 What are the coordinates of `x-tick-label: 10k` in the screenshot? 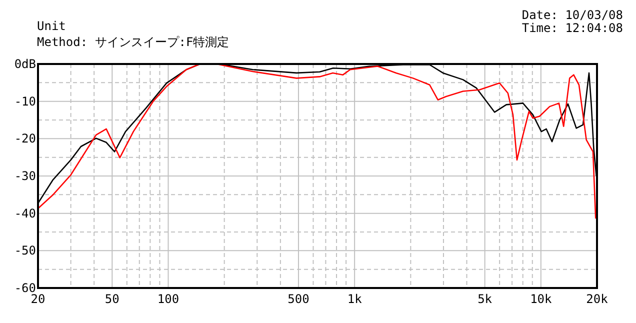 It's located at (541, 299).